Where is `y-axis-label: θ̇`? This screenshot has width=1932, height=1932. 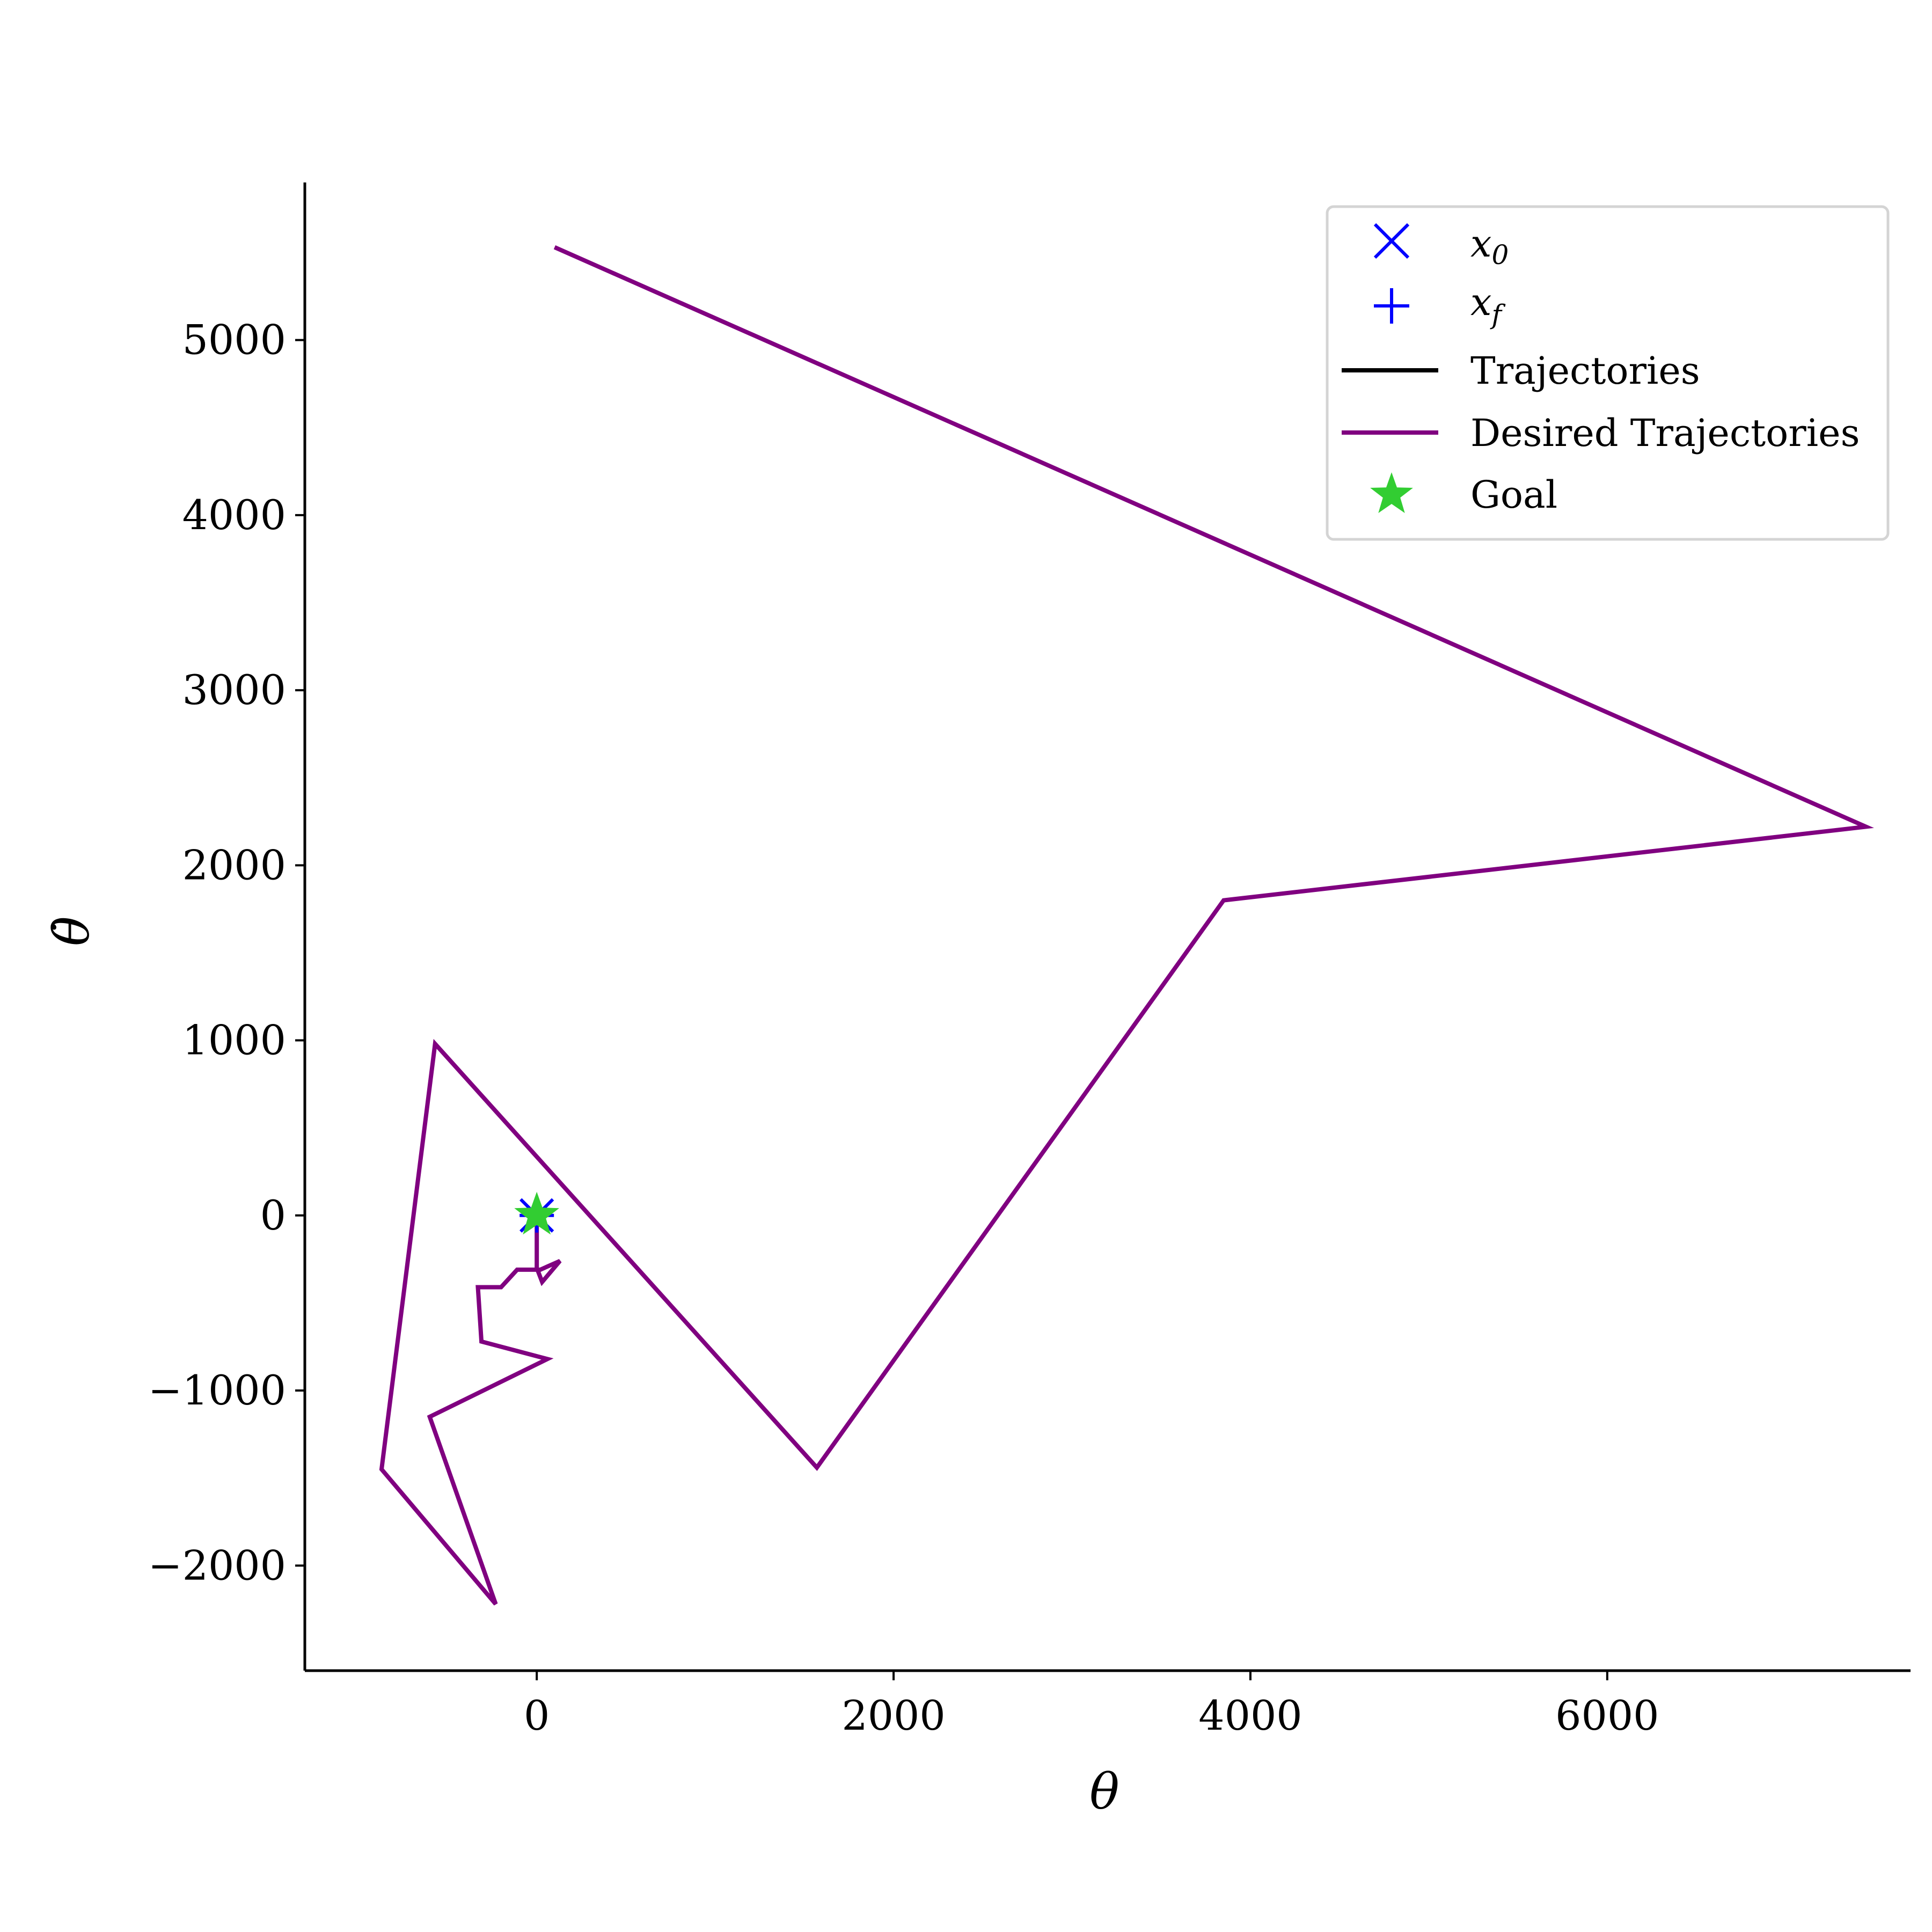 y-axis-label: θ̇ is located at coordinates (71, 931).